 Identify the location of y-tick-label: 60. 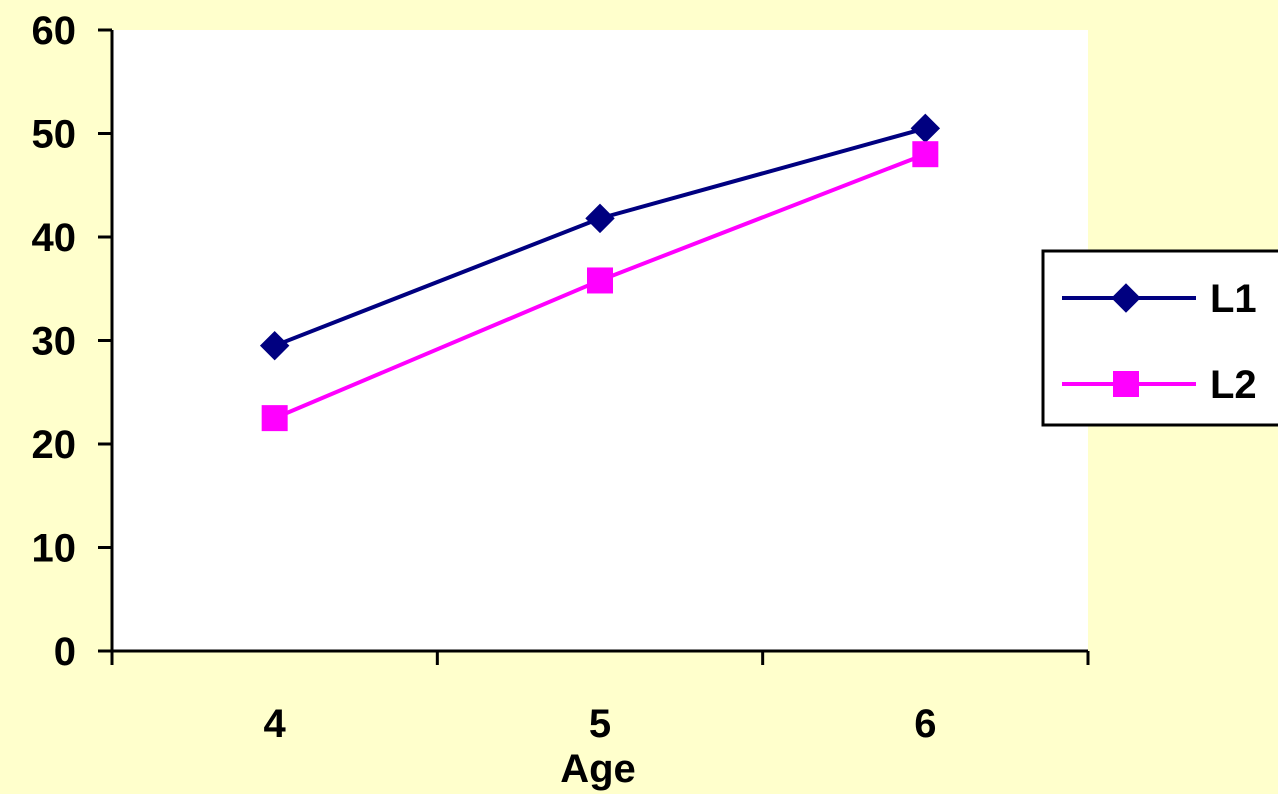
(54, 31).